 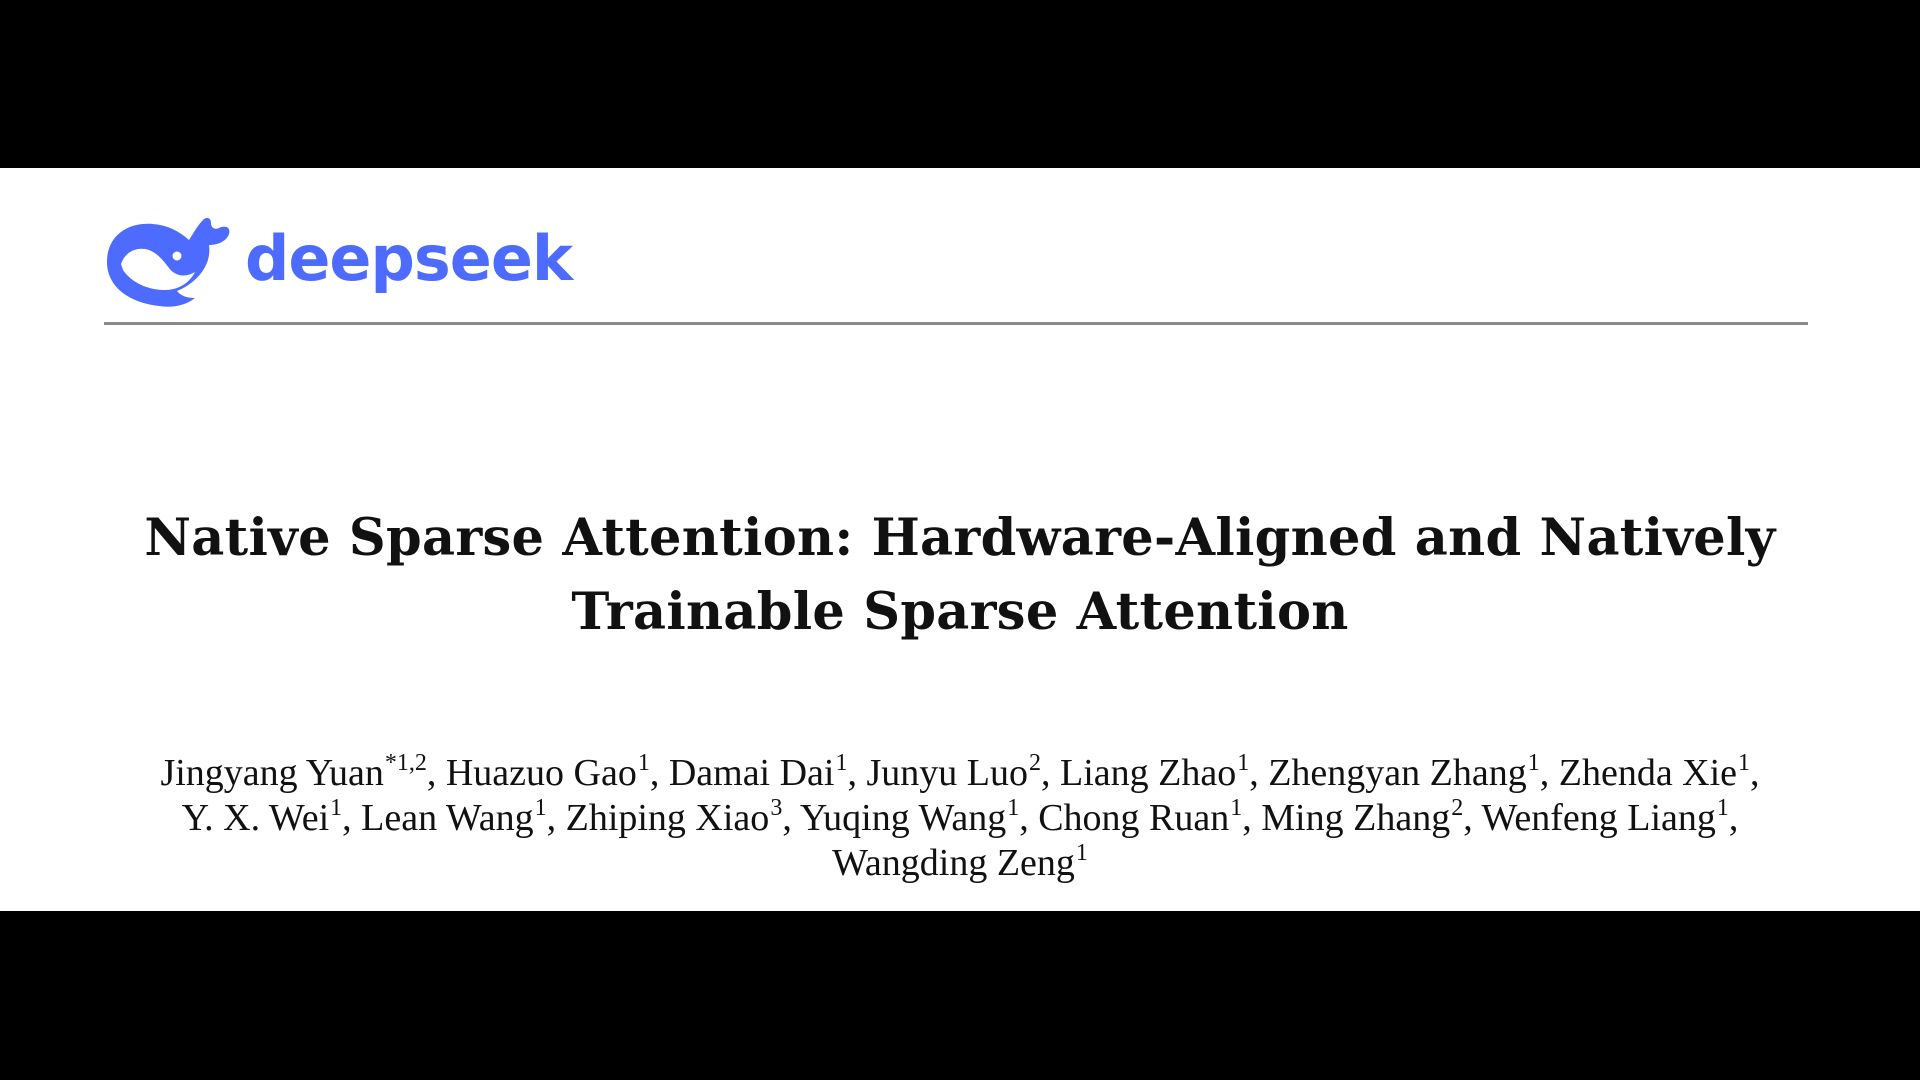 I want to click on author-name: Wangding Zeng1, so click(x=960, y=862).